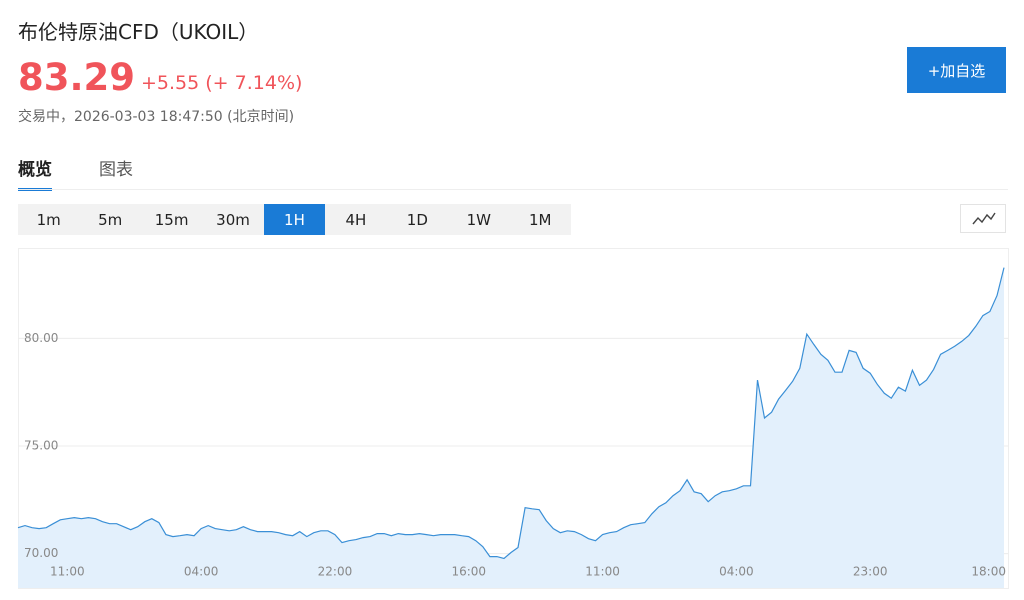 The image size is (1024, 600). I want to click on x-tick-label: 23:00, so click(870, 572).